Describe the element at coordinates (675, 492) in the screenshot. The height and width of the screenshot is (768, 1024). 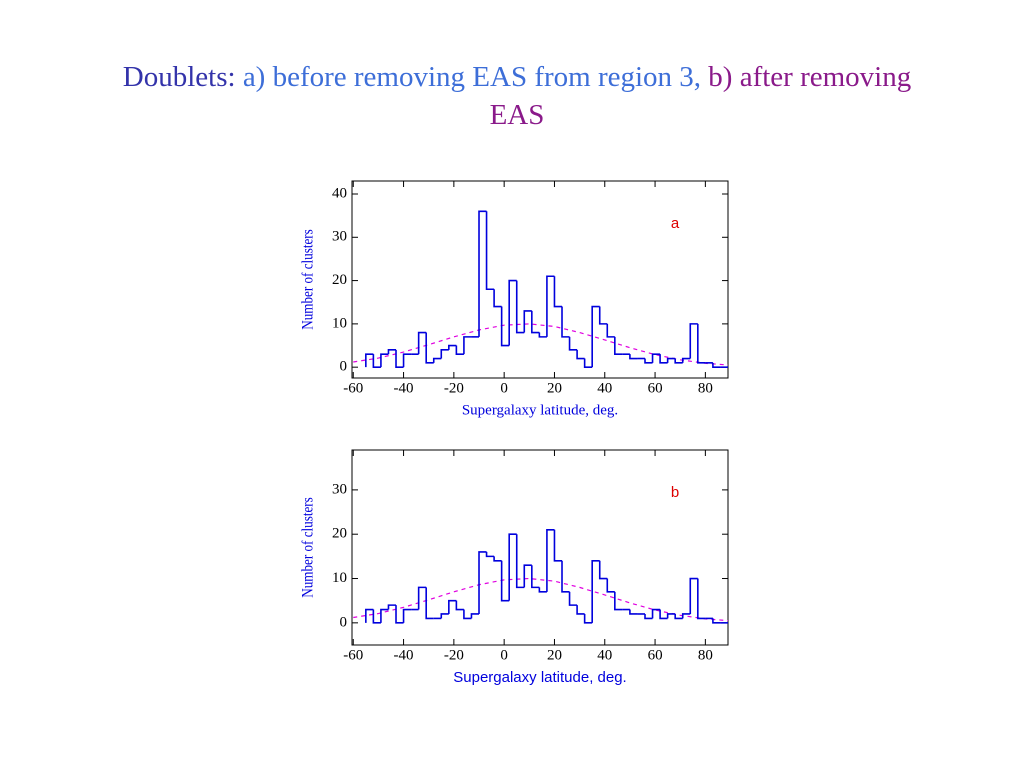
I see `panel-label: b` at that location.